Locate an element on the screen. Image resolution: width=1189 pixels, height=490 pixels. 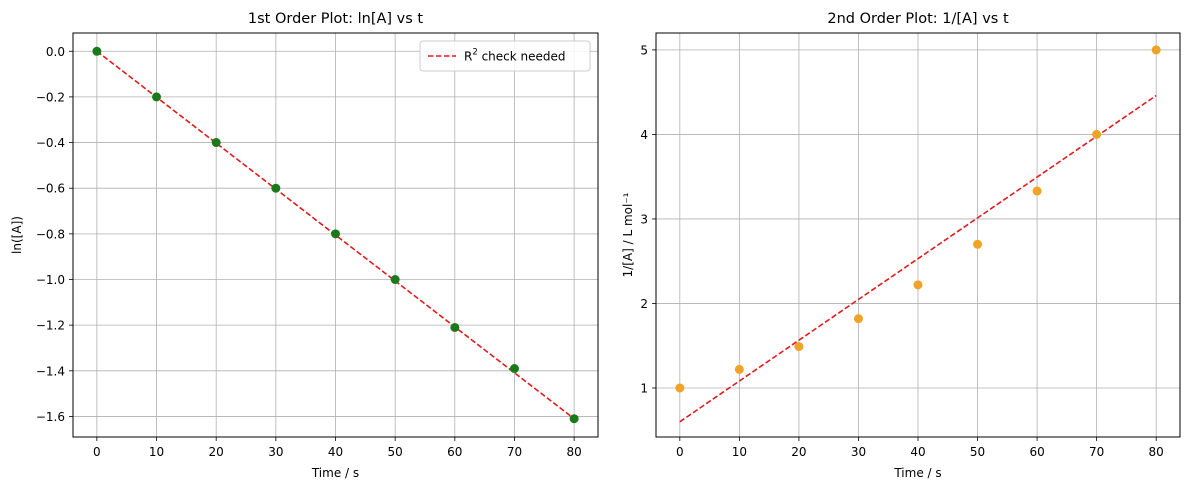
y-tick-label: −1.2 is located at coordinates (50, 326).